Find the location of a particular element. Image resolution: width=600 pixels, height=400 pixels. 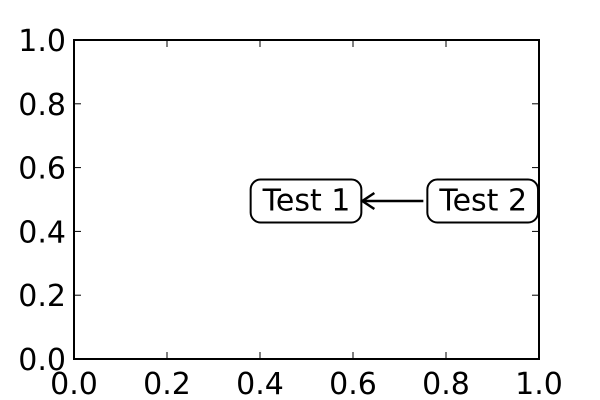

annotation-test-2: Test 2 is located at coordinates (483, 201).